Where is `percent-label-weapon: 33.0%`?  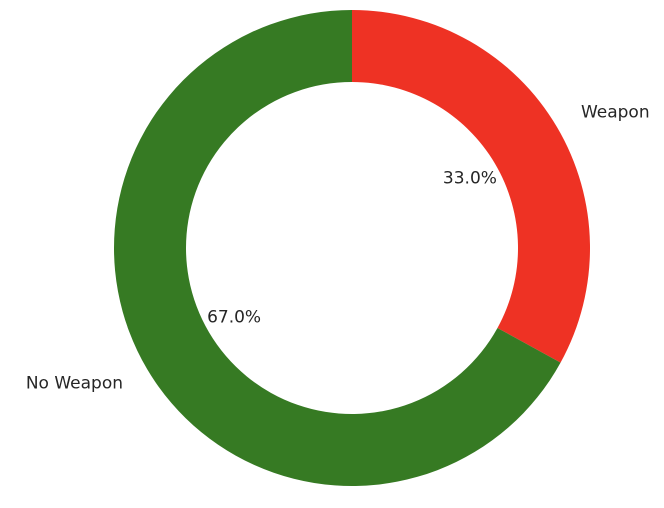 percent-label-weapon: 33.0% is located at coordinates (470, 178).